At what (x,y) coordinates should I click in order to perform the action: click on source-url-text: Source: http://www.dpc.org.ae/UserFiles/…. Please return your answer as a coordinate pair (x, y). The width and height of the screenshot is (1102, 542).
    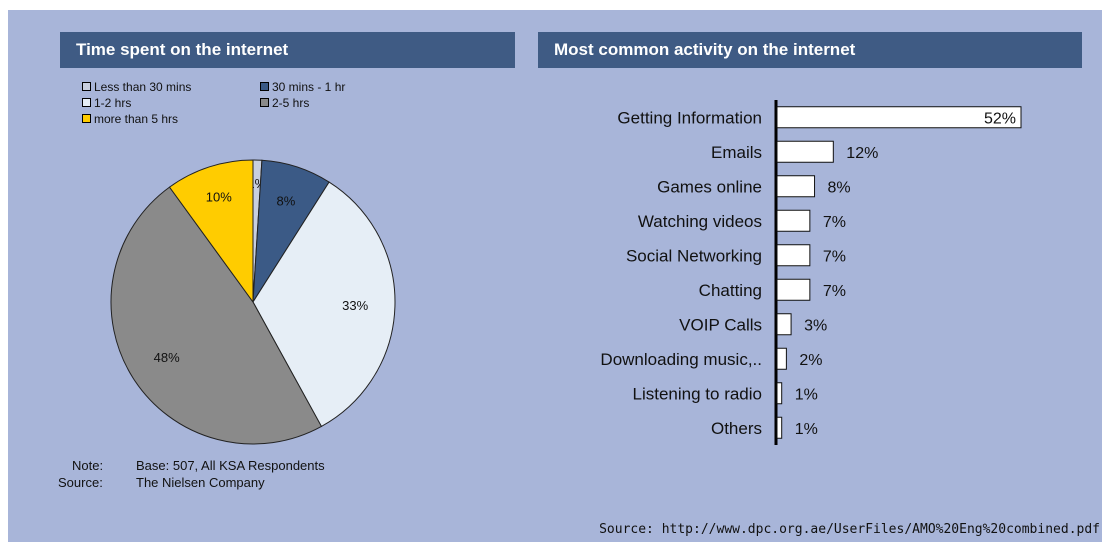
    Looking at the image, I should click on (849, 529).